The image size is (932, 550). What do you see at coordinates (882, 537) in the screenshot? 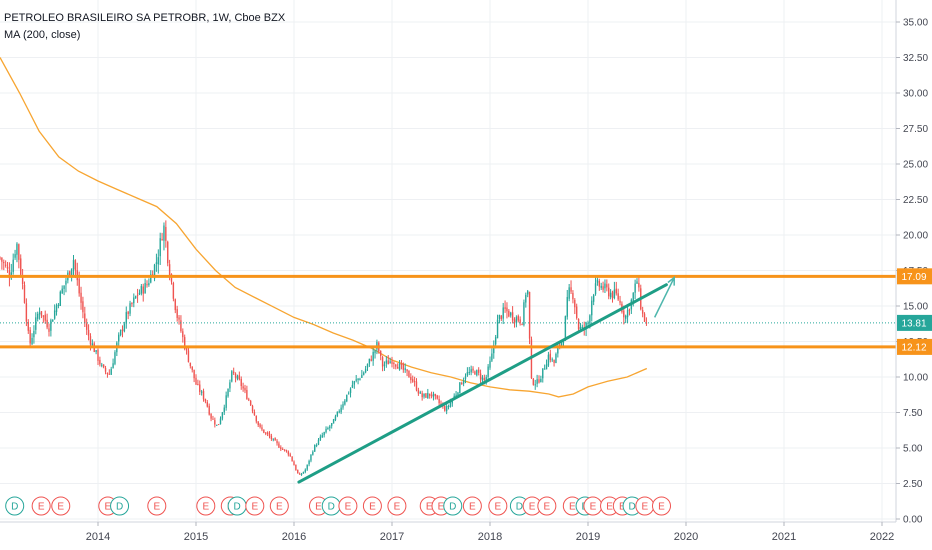
I see `time-tick-label: 2022` at bounding box center [882, 537].